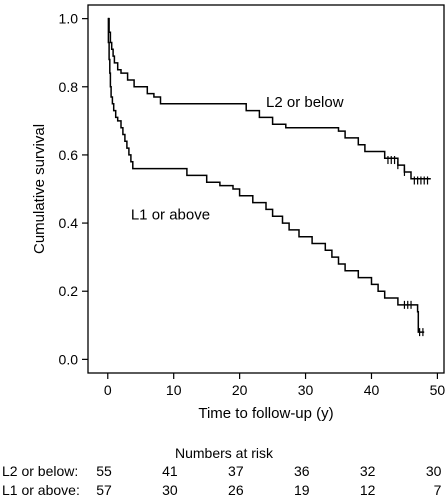 This screenshot has height=502, width=448. Describe the element at coordinates (69, 155) in the screenshot. I see `y-tick-label: 0.6` at that location.